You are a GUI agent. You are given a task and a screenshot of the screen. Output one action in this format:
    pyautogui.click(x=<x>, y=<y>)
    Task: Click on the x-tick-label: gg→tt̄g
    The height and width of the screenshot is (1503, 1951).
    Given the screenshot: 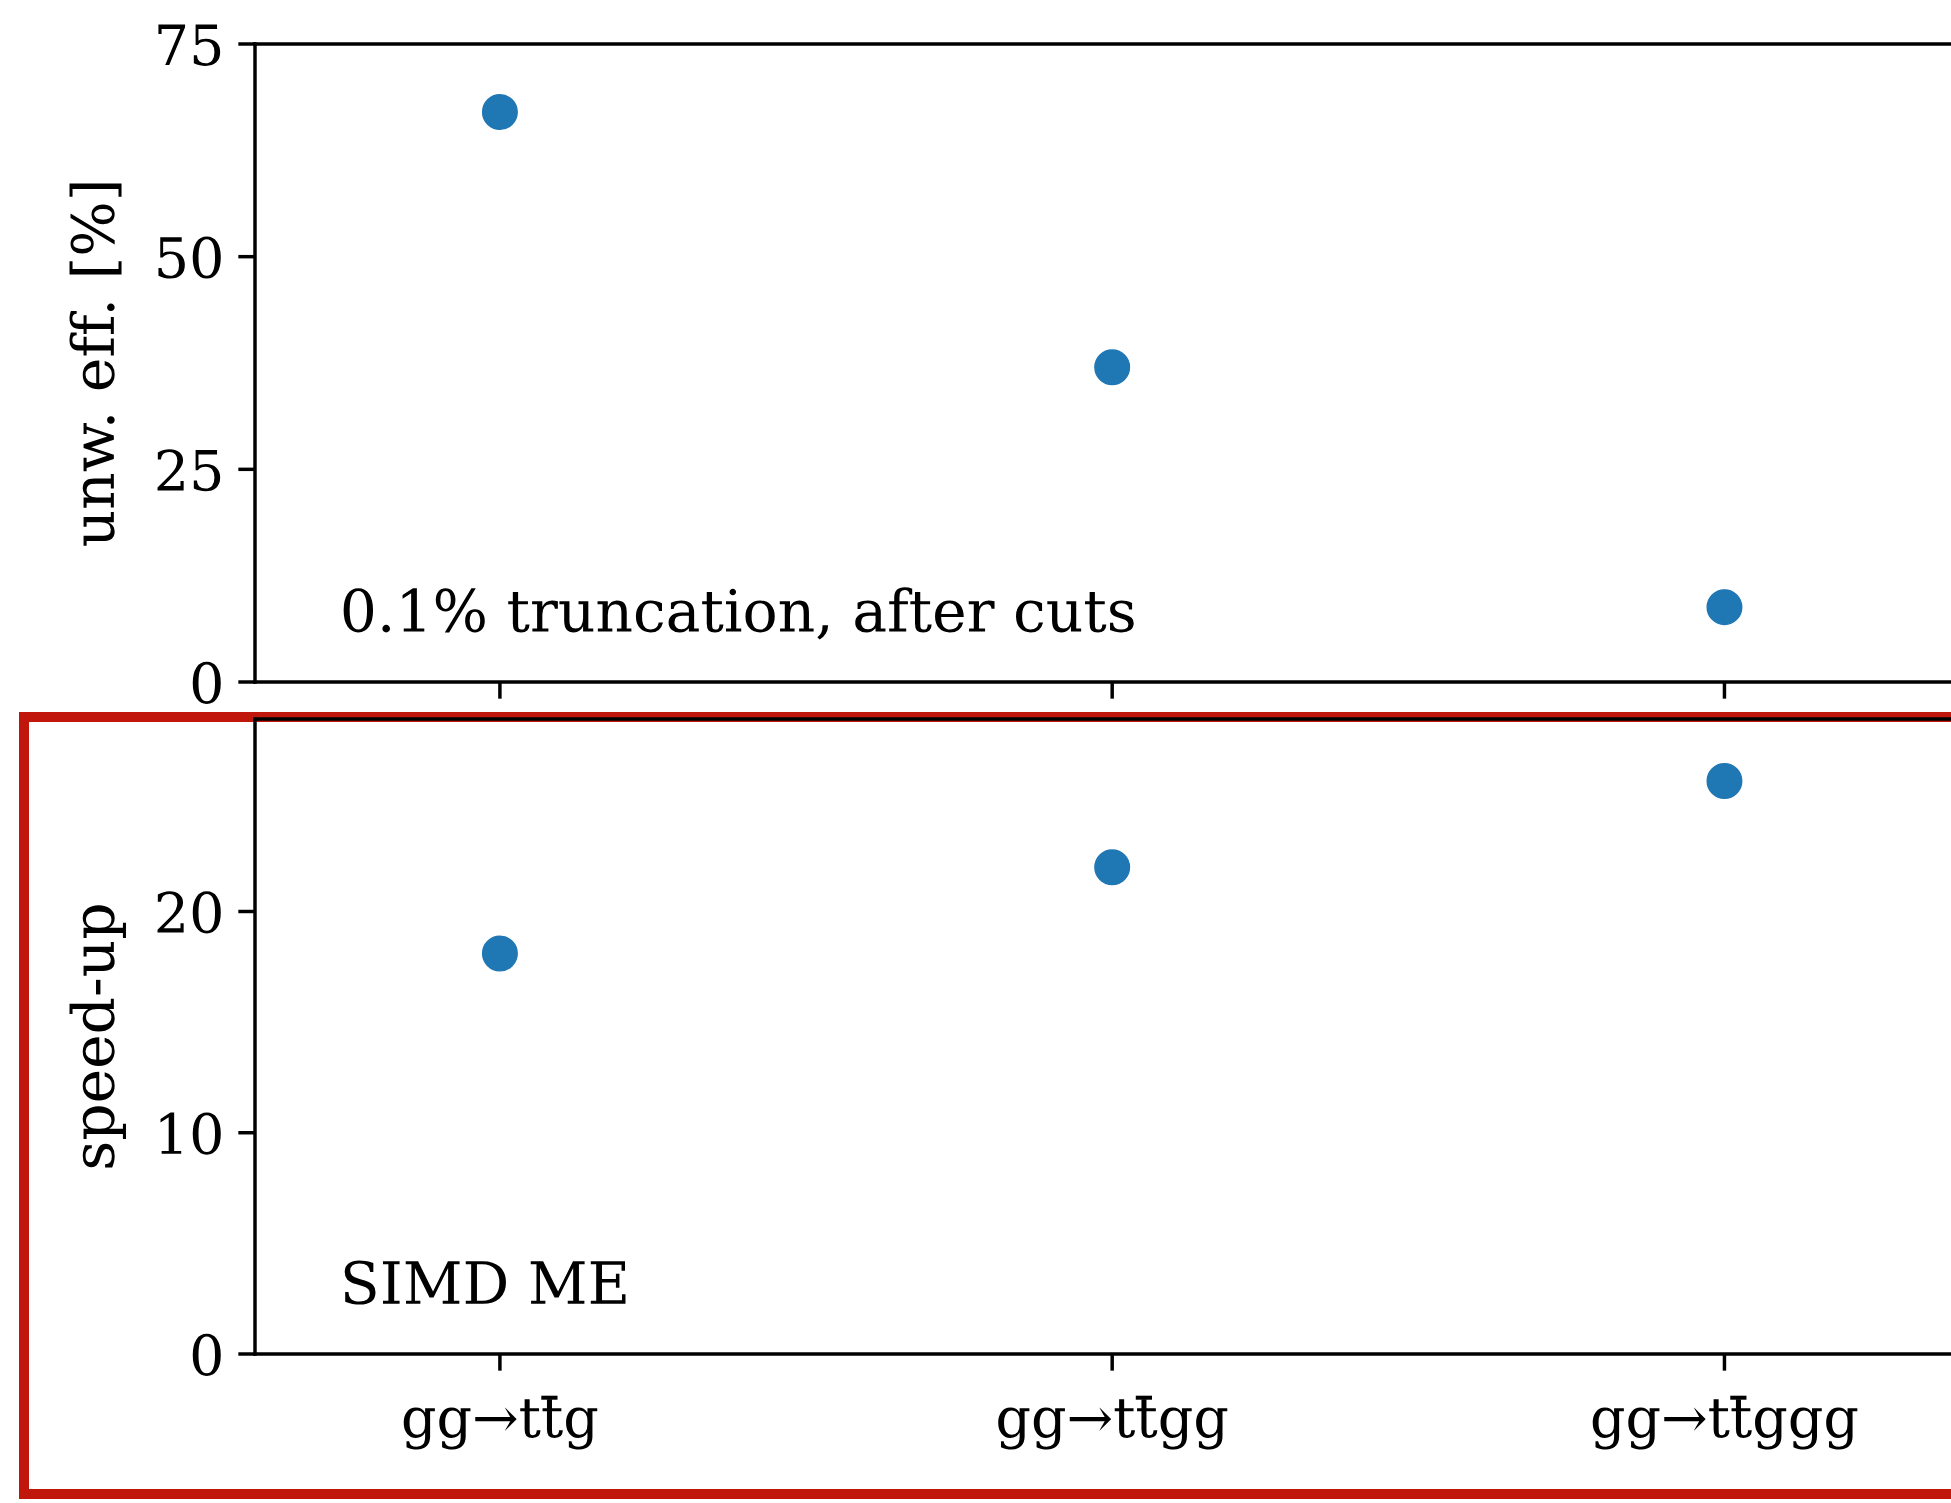 What is the action you would take?
    pyautogui.click(x=500, y=1422)
    